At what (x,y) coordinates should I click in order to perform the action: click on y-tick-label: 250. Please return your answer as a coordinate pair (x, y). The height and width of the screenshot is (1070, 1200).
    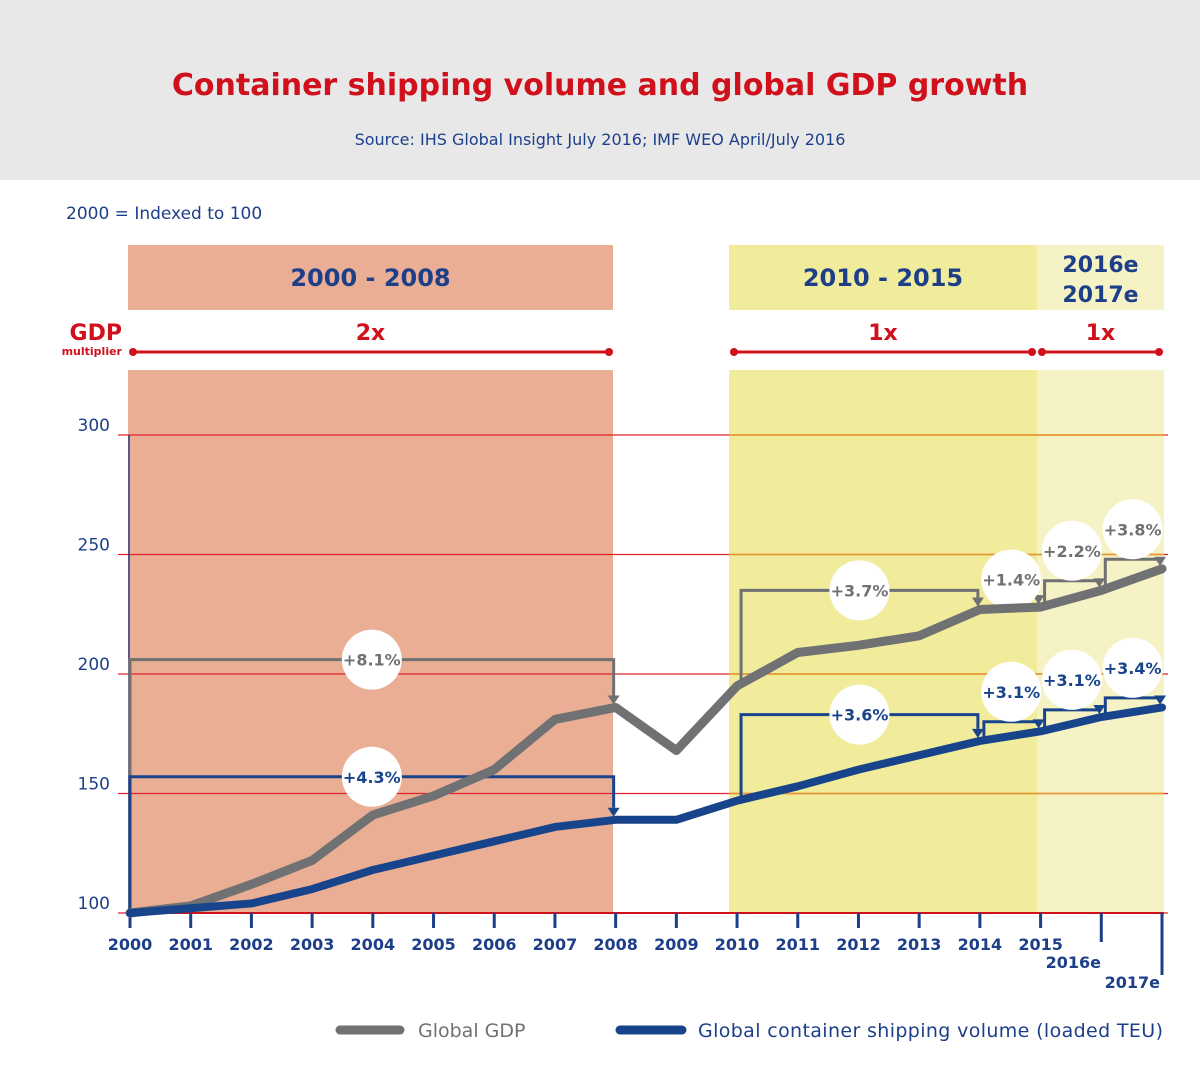
    Looking at the image, I should click on (94, 546).